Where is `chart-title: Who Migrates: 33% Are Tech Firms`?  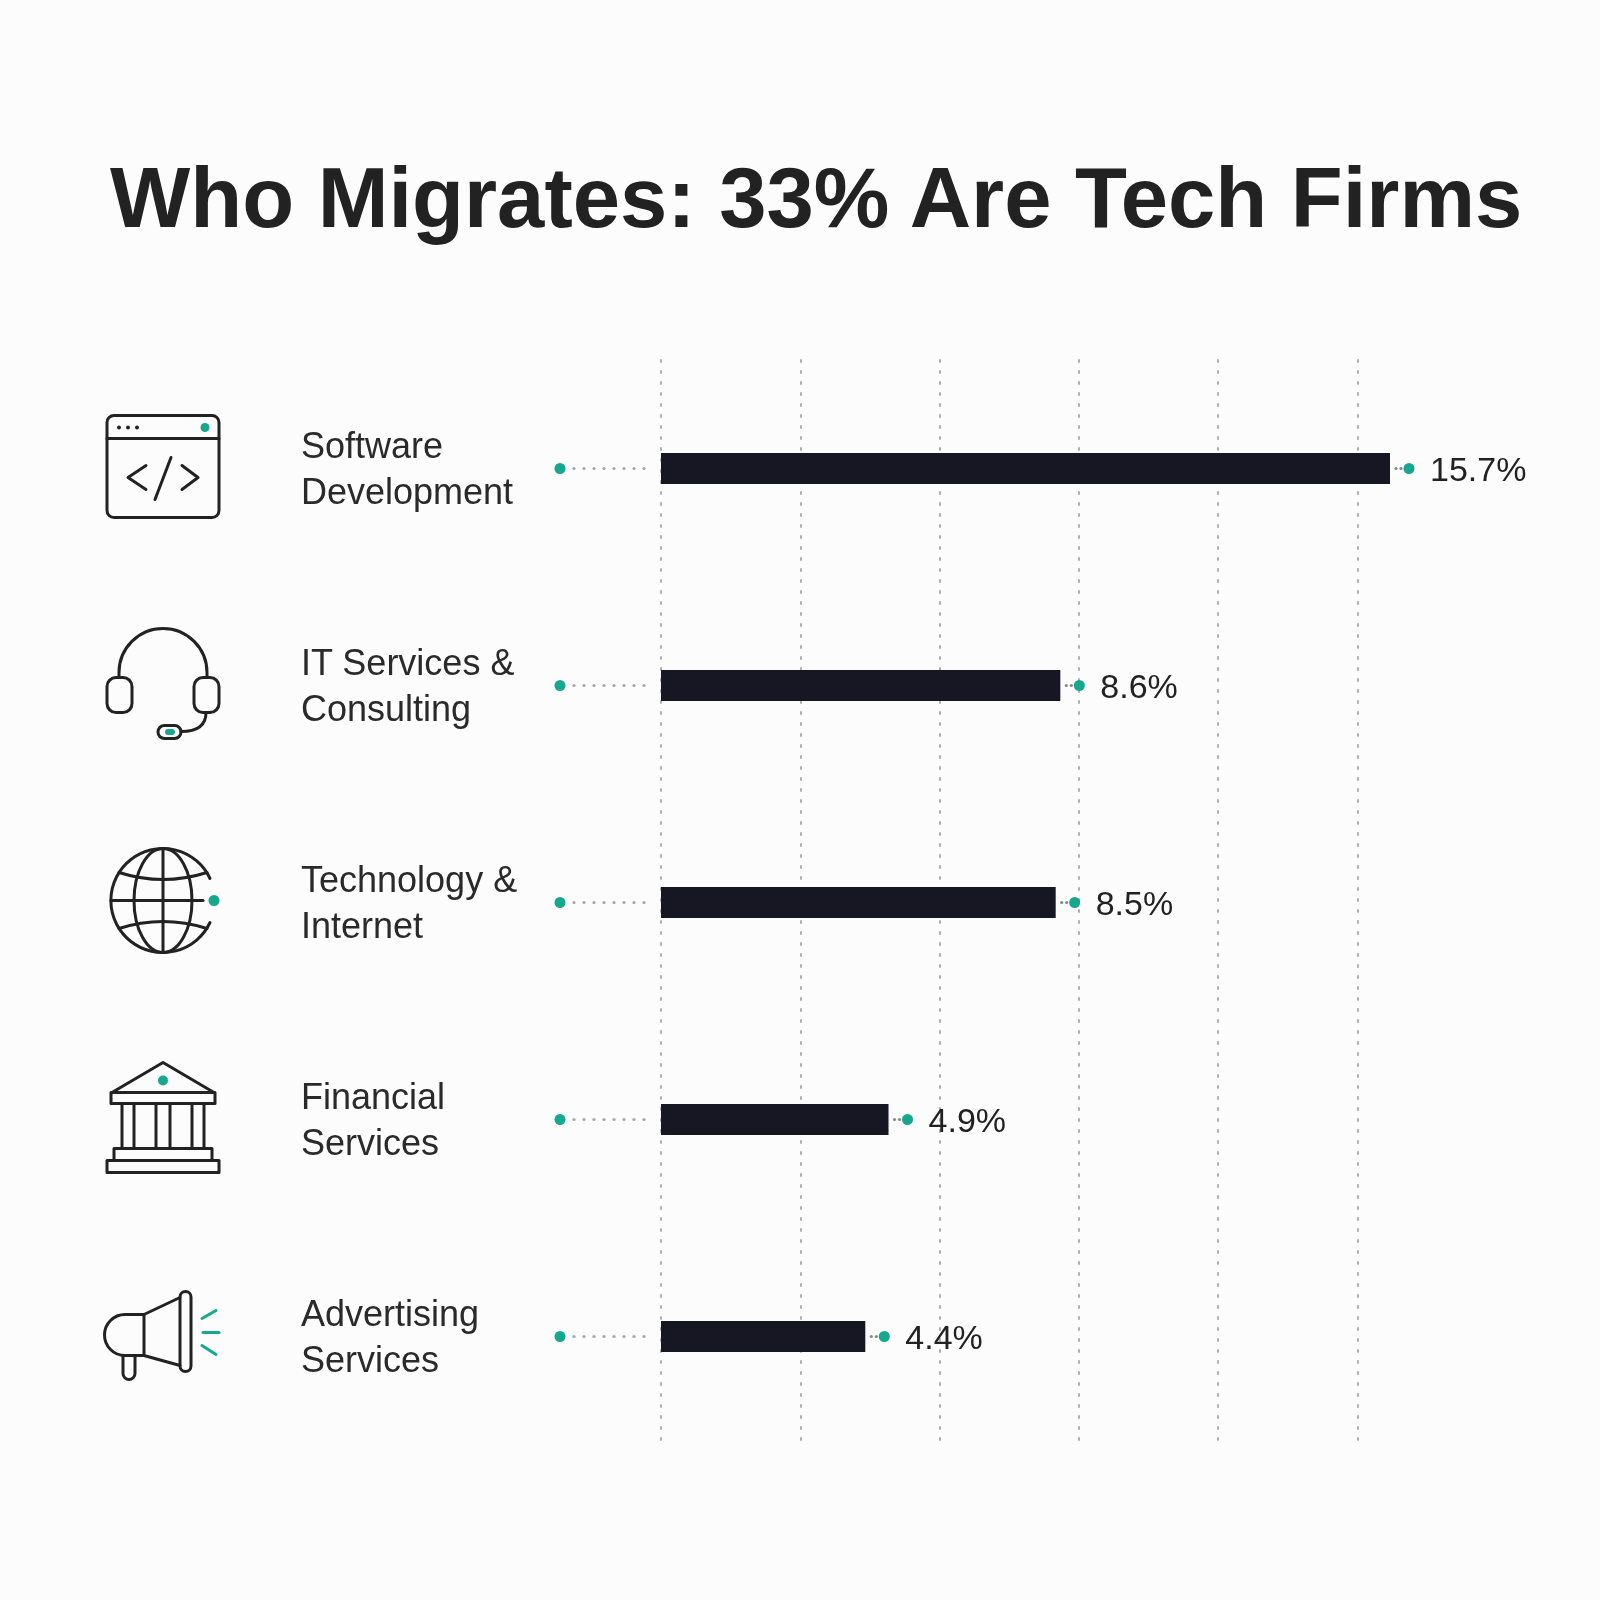 chart-title: Who Migrates: 33% Are Tech Firms is located at coordinates (816, 197).